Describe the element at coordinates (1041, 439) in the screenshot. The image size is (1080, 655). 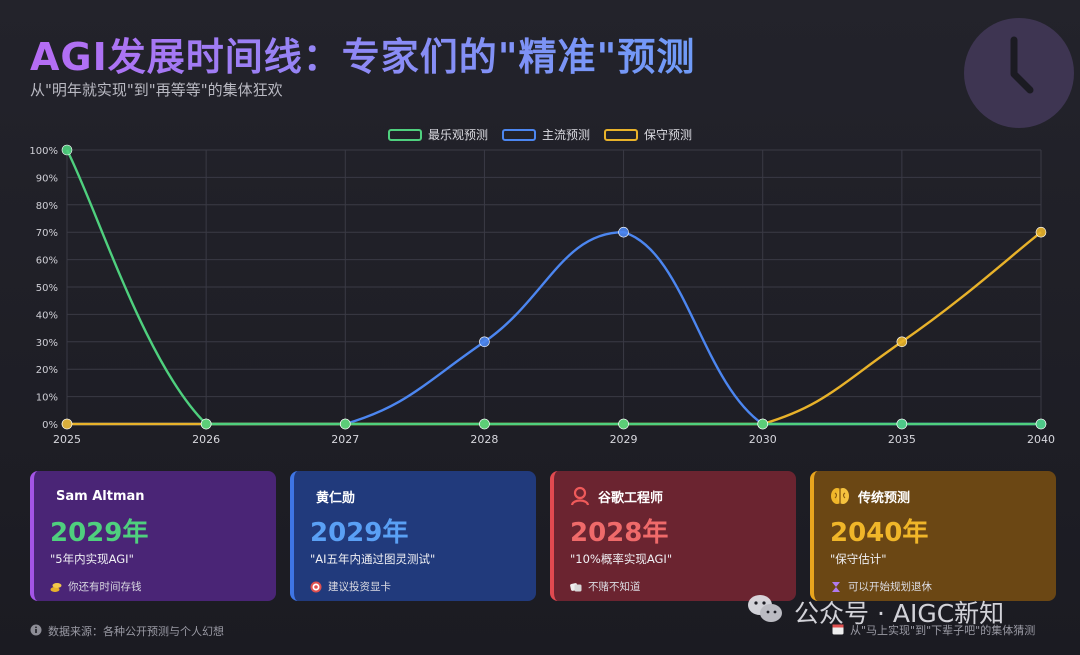
I see `x-tick-label: 2040` at that location.